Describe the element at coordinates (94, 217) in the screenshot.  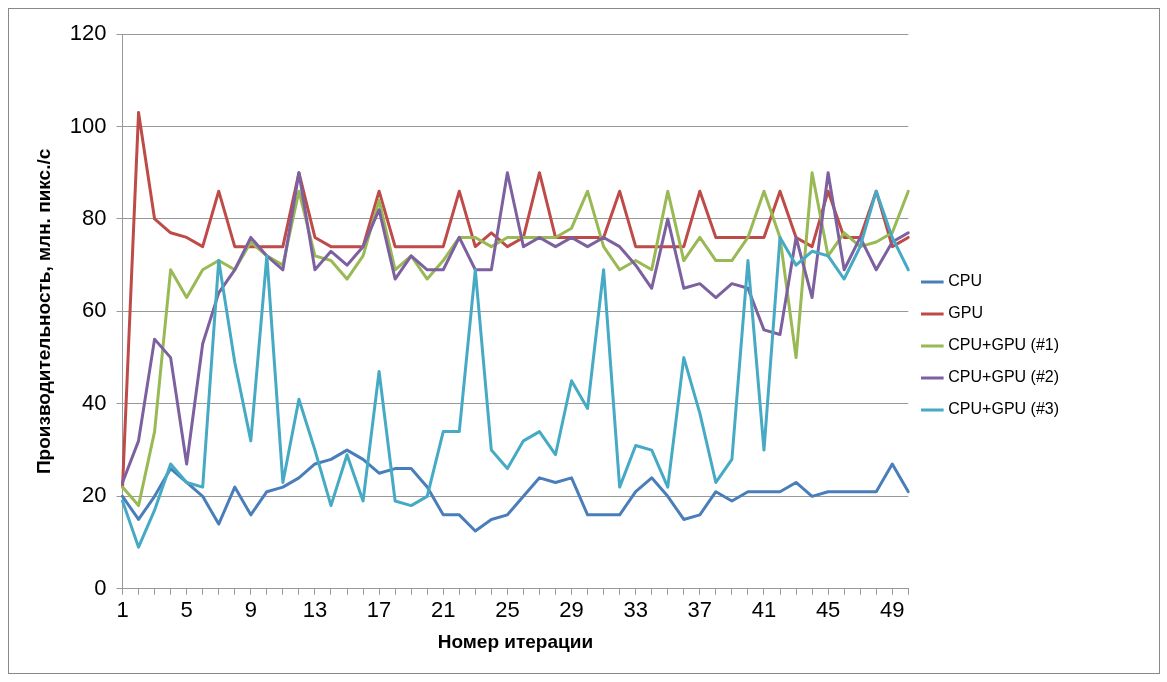
I see `y-tick-label: 80` at that location.